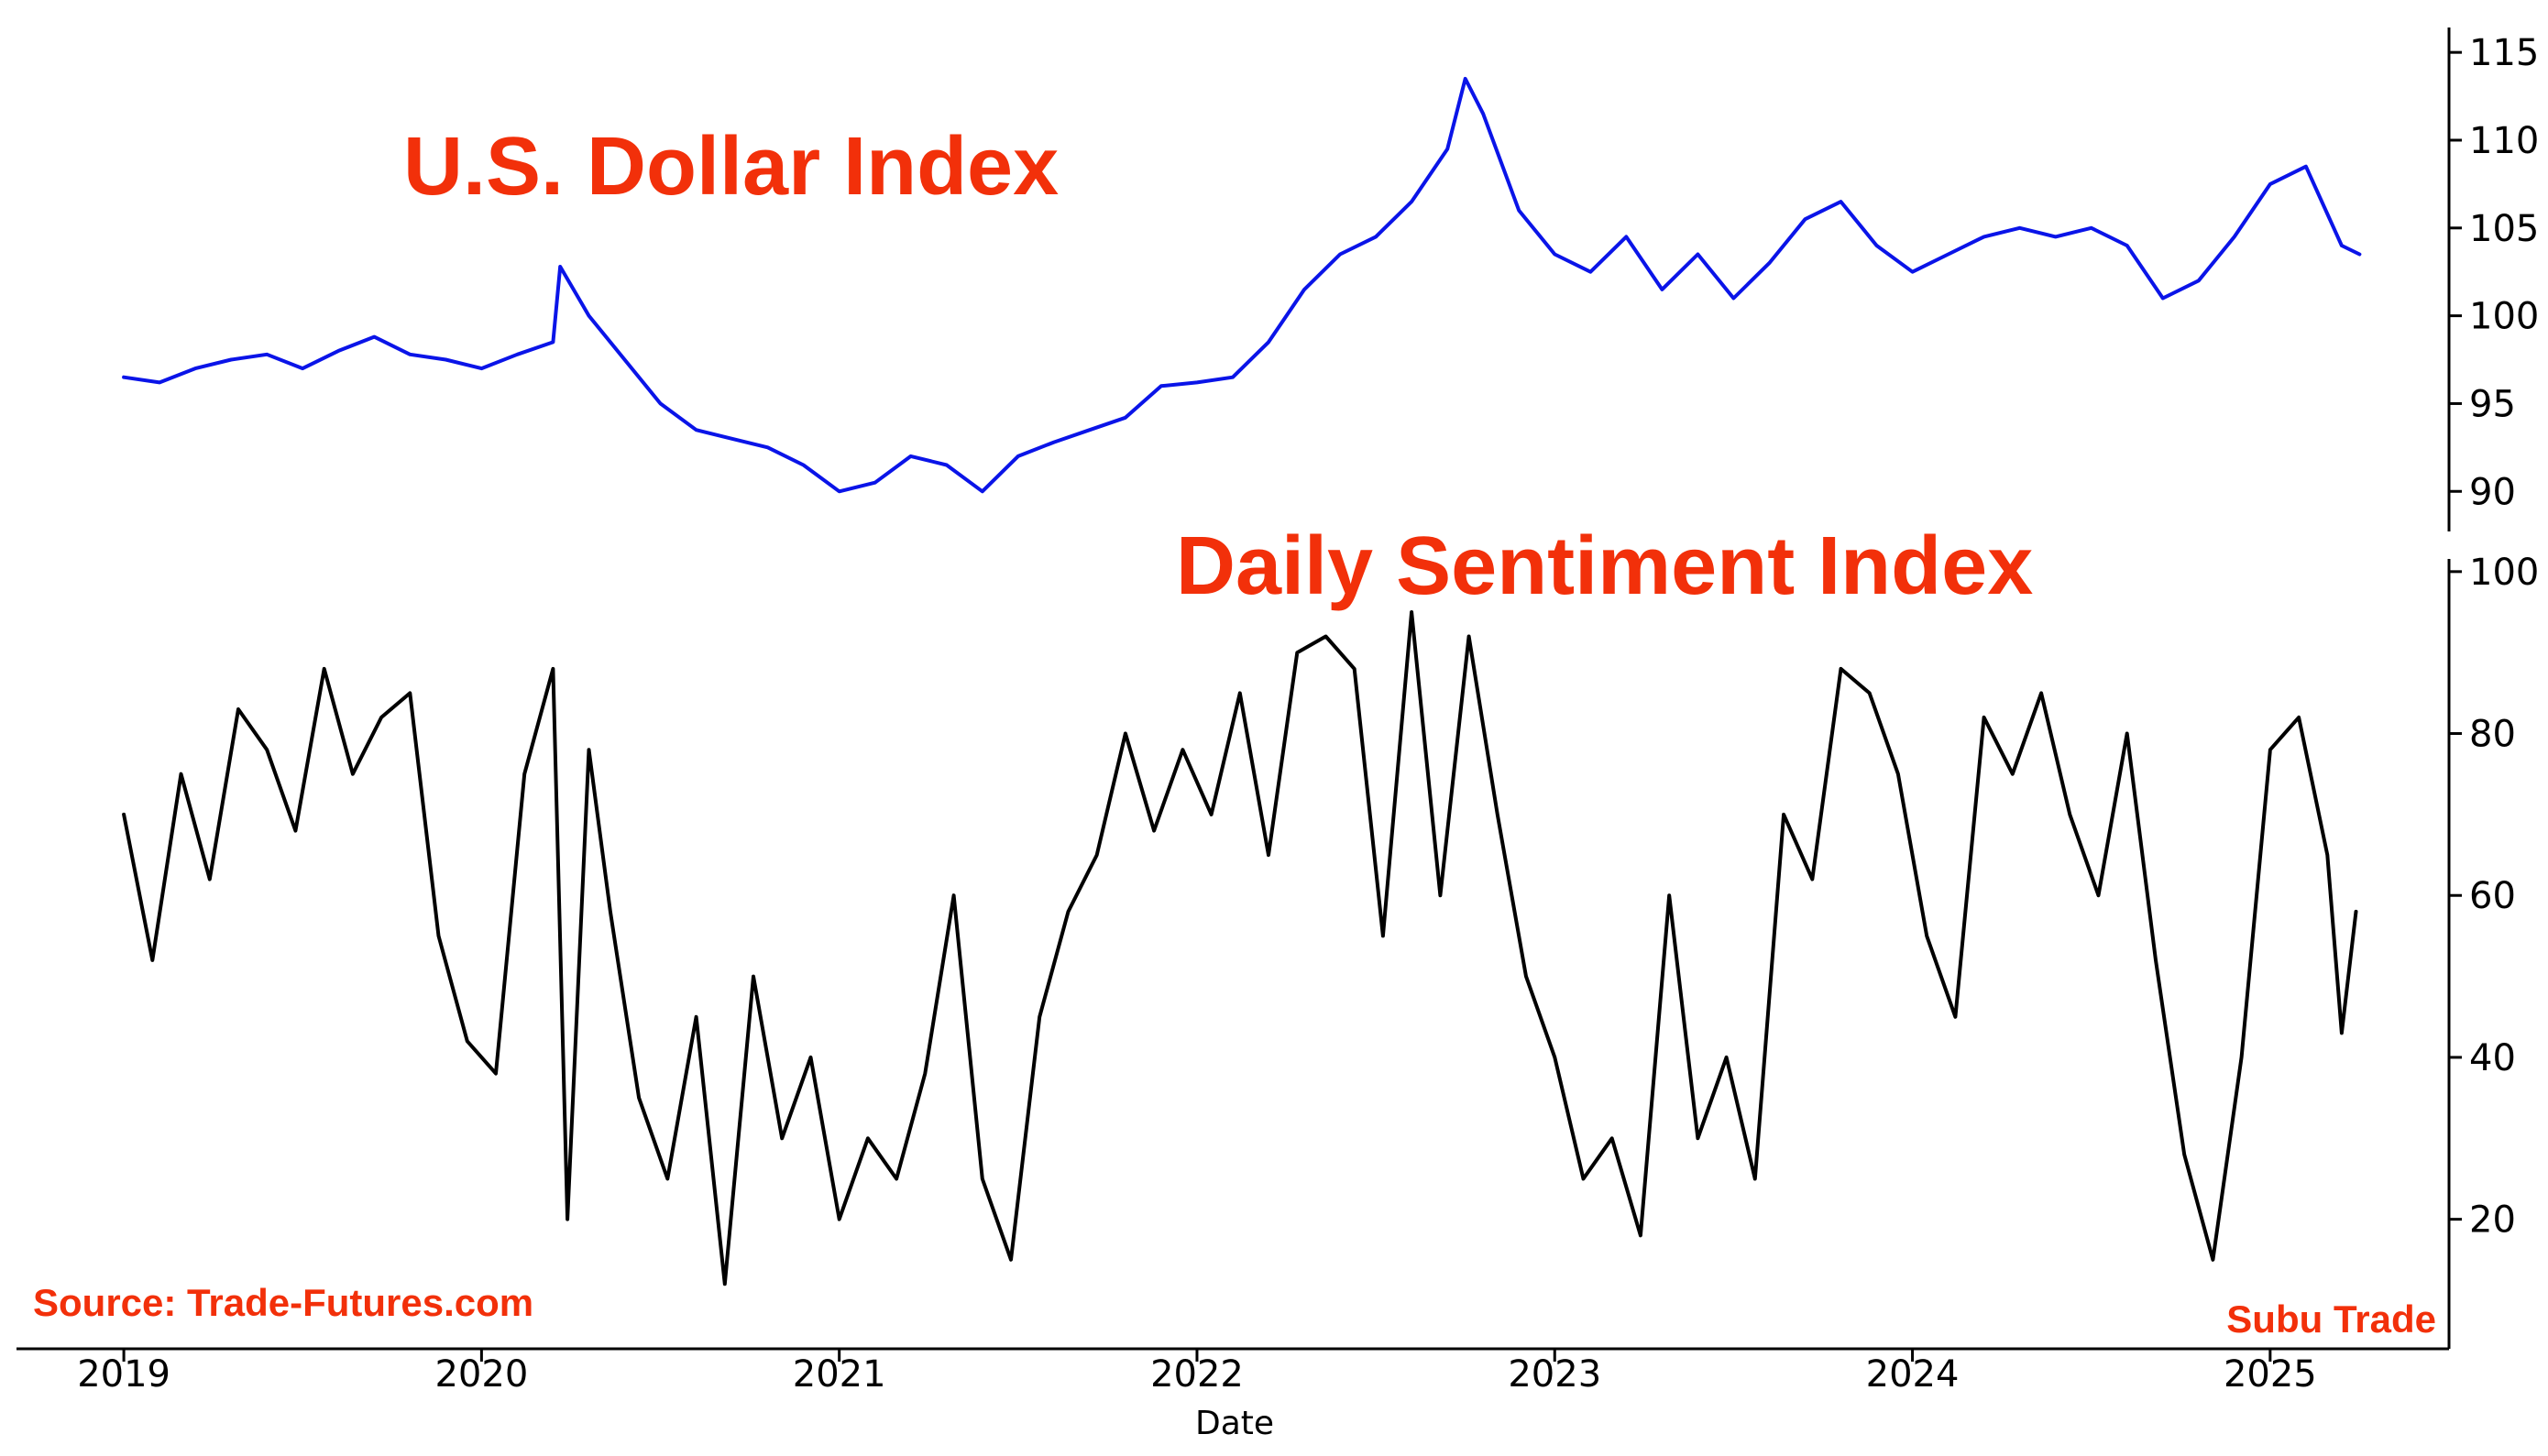 This screenshot has height=1456, width=2548. I want to click on dollar-y-tick-label: 105, so click(2504, 229).